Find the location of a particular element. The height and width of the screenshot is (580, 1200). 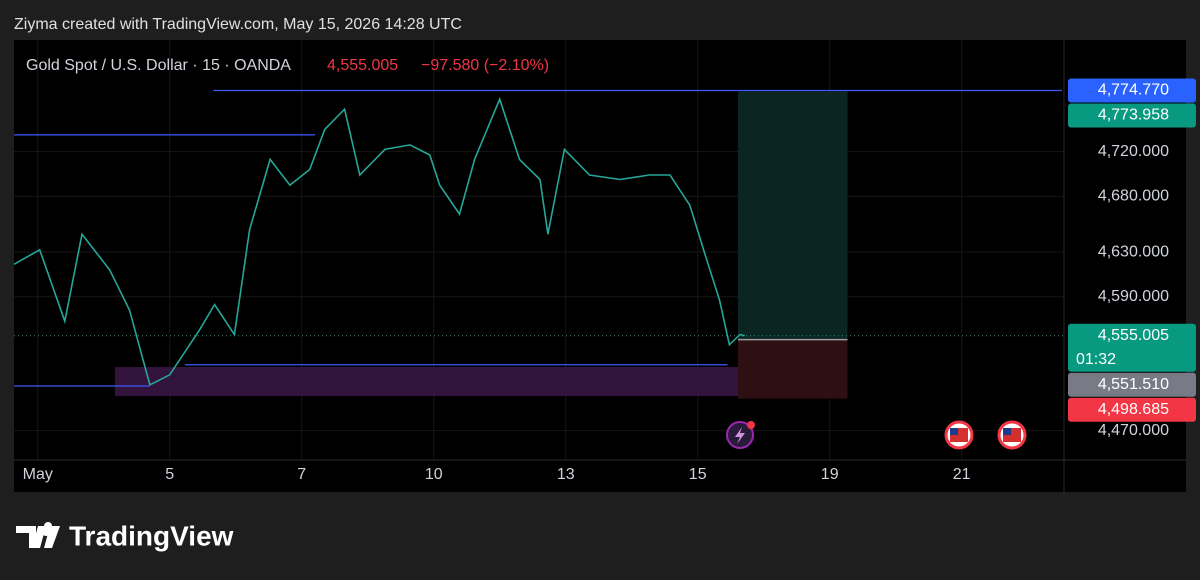

logo is located at coordinates (38, 535).